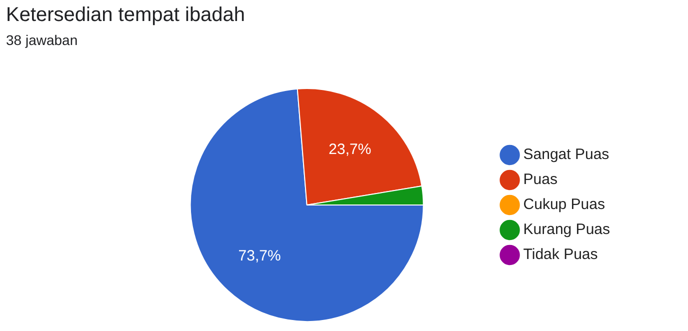  What do you see at coordinates (540, 179) in the screenshot?
I see `legend-label: Puas` at bounding box center [540, 179].